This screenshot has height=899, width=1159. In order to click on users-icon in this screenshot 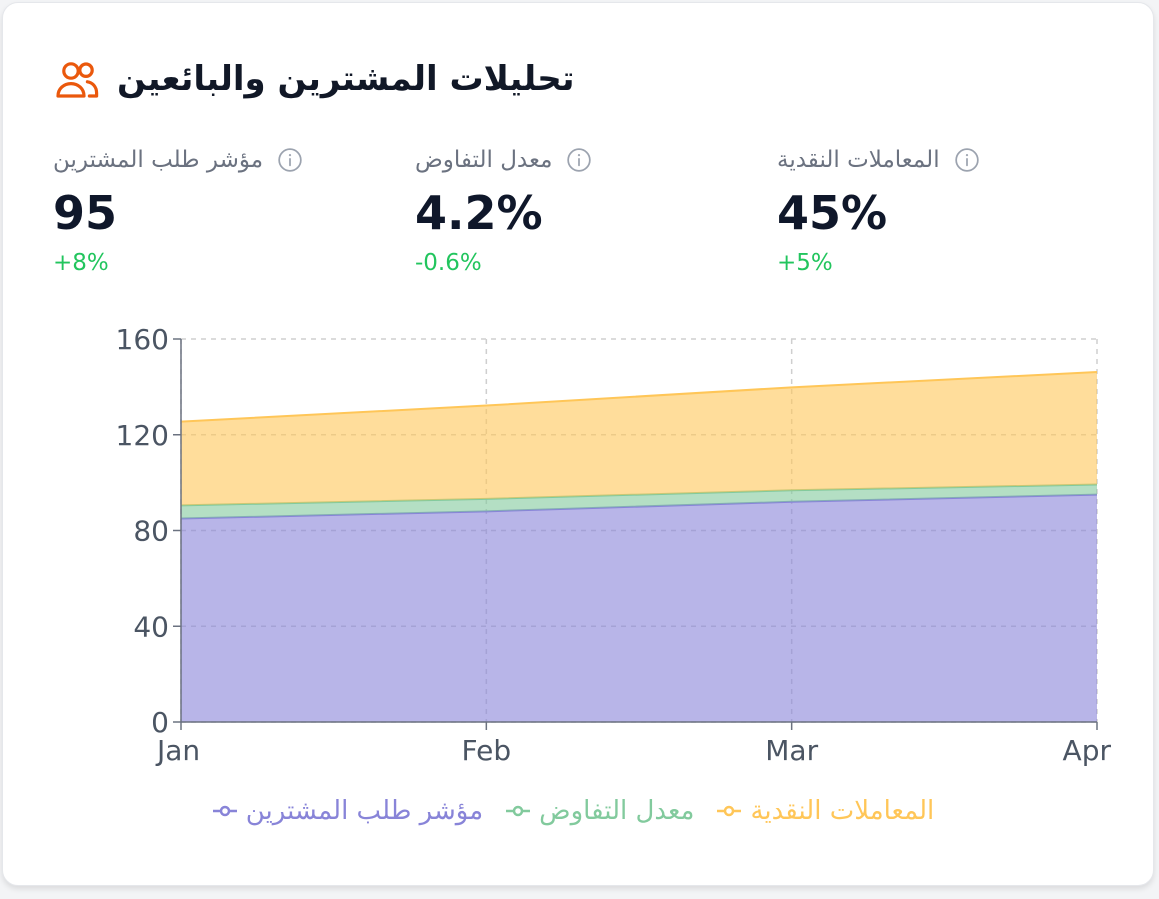, I will do `click(77, 80)`.